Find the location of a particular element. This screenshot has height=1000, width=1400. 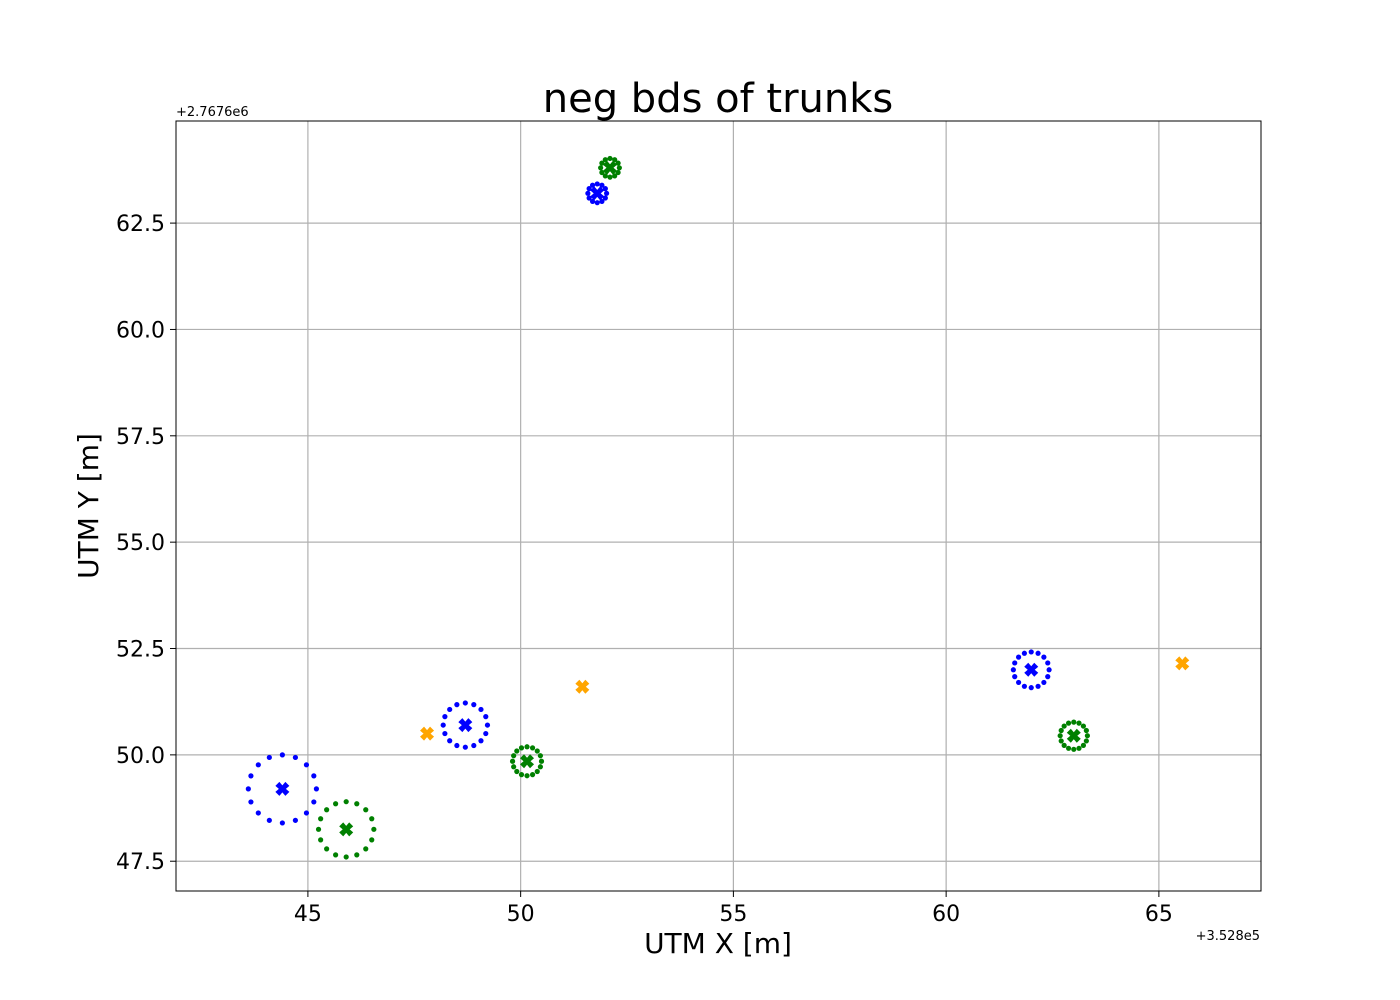

y-tick-label: 57.5 is located at coordinates (140, 437).